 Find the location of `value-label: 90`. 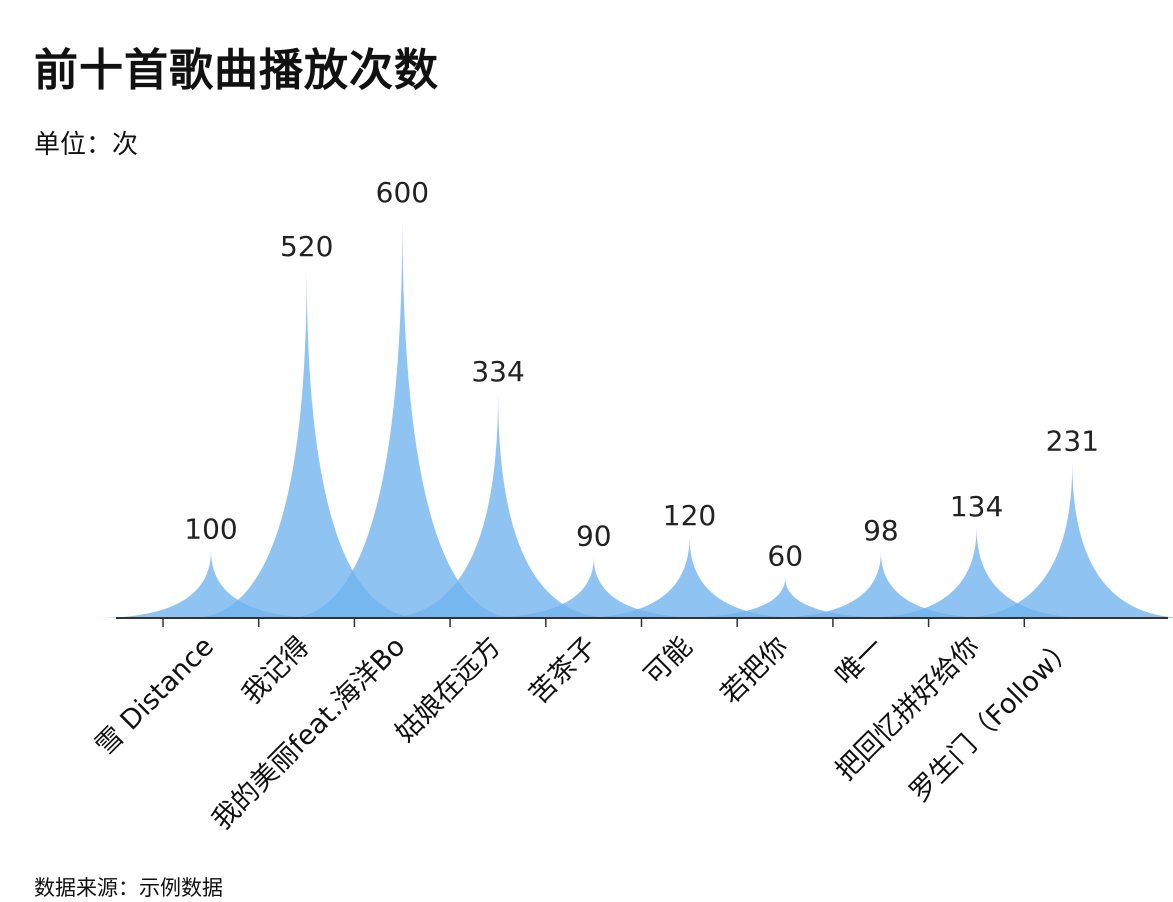

value-label: 90 is located at coordinates (594, 535).